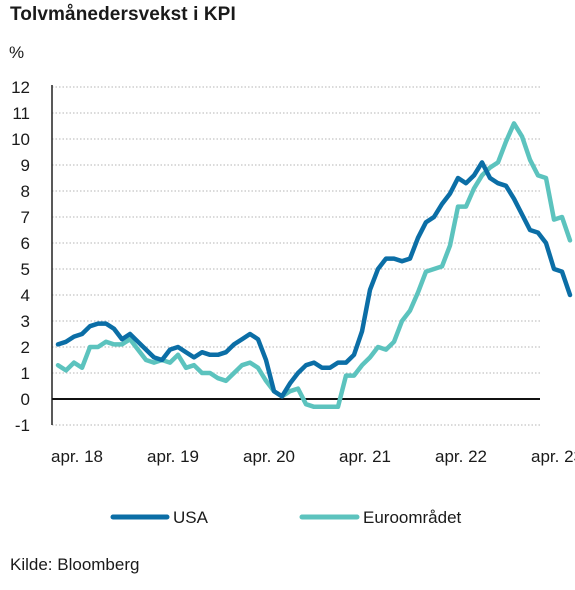  Describe the element at coordinates (25, 269) in the screenshot. I see `y-tick-label: 5` at that location.